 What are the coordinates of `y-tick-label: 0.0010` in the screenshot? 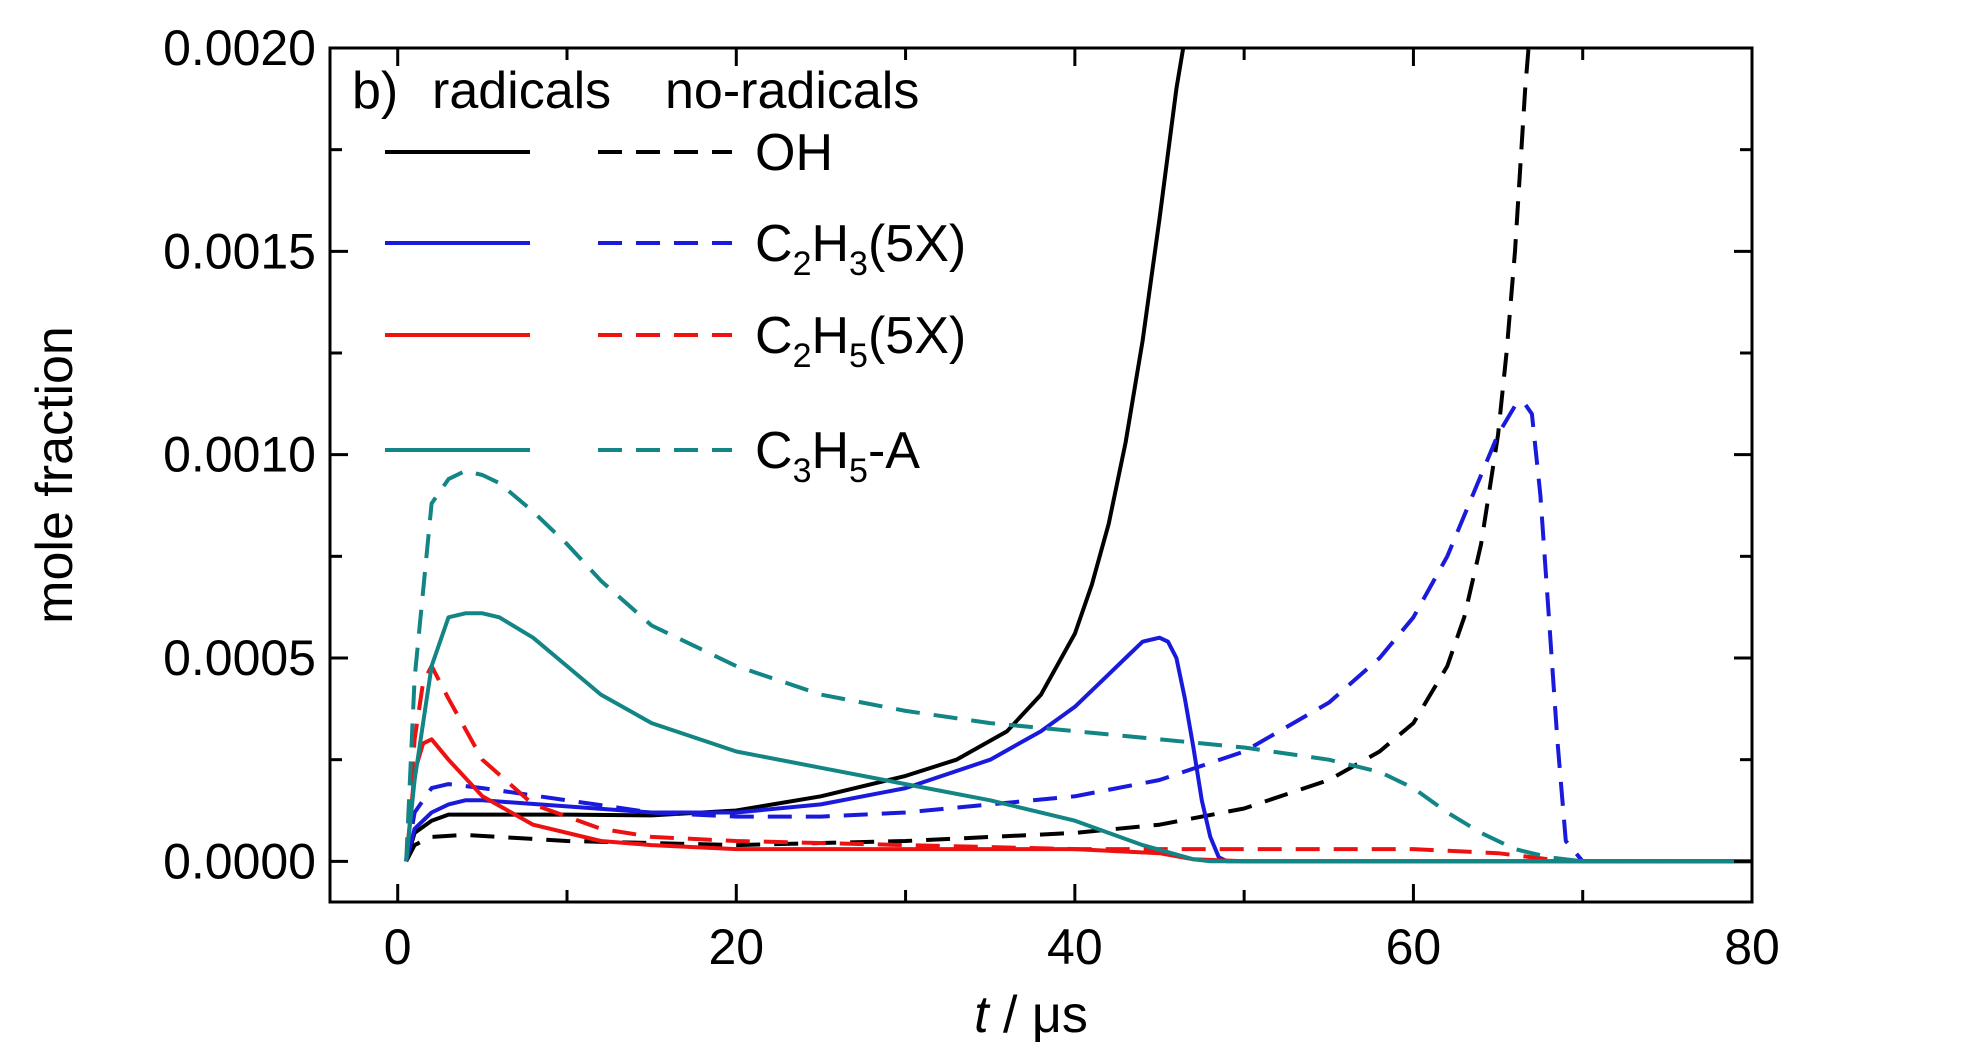 It's located at (239, 455).